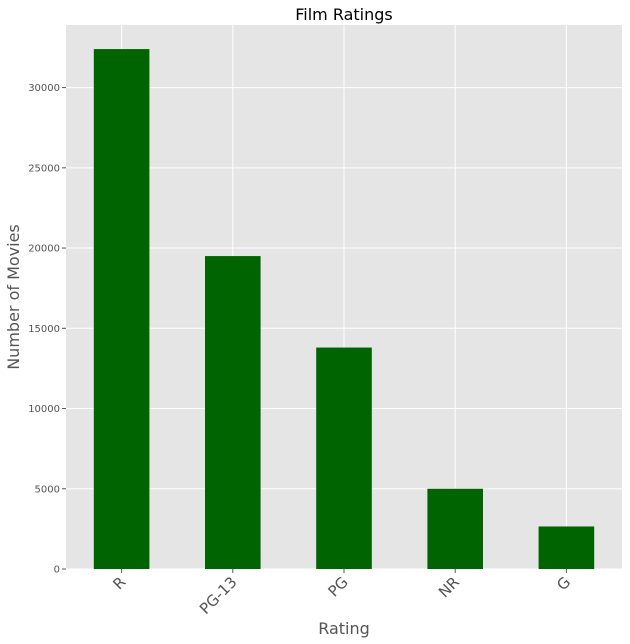 The image size is (630, 644). Describe the element at coordinates (44, 249) in the screenshot. I see `y-tick-label: 20000` at that location.